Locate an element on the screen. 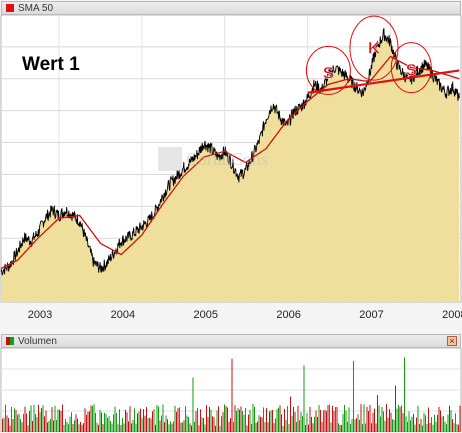  volume-panel-header: Volumen × is located at coordinates (231, 341).